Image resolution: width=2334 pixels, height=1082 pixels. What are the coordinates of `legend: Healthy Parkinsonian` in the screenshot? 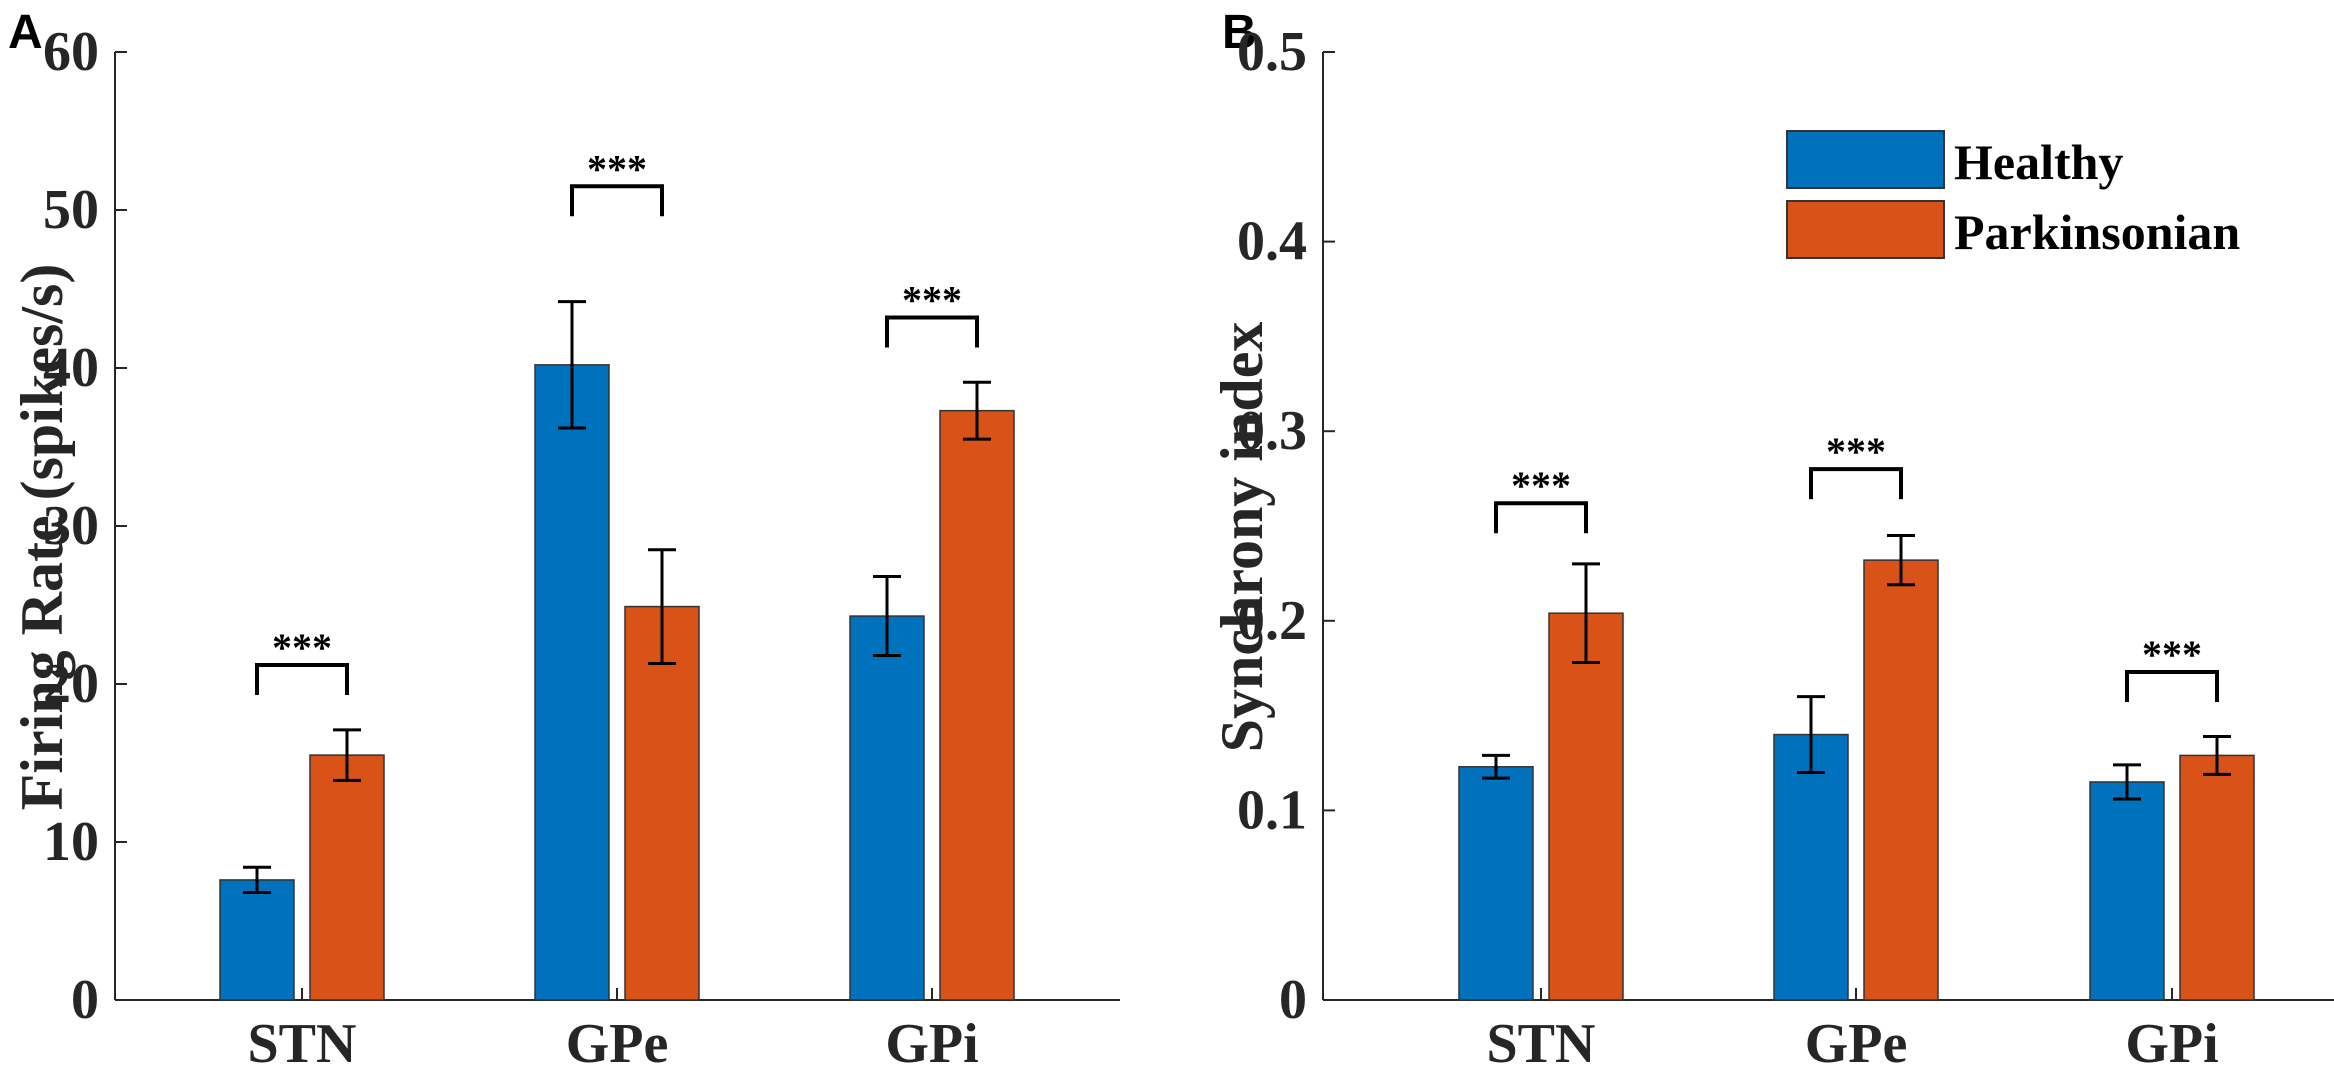 It's located at (2013, 195).